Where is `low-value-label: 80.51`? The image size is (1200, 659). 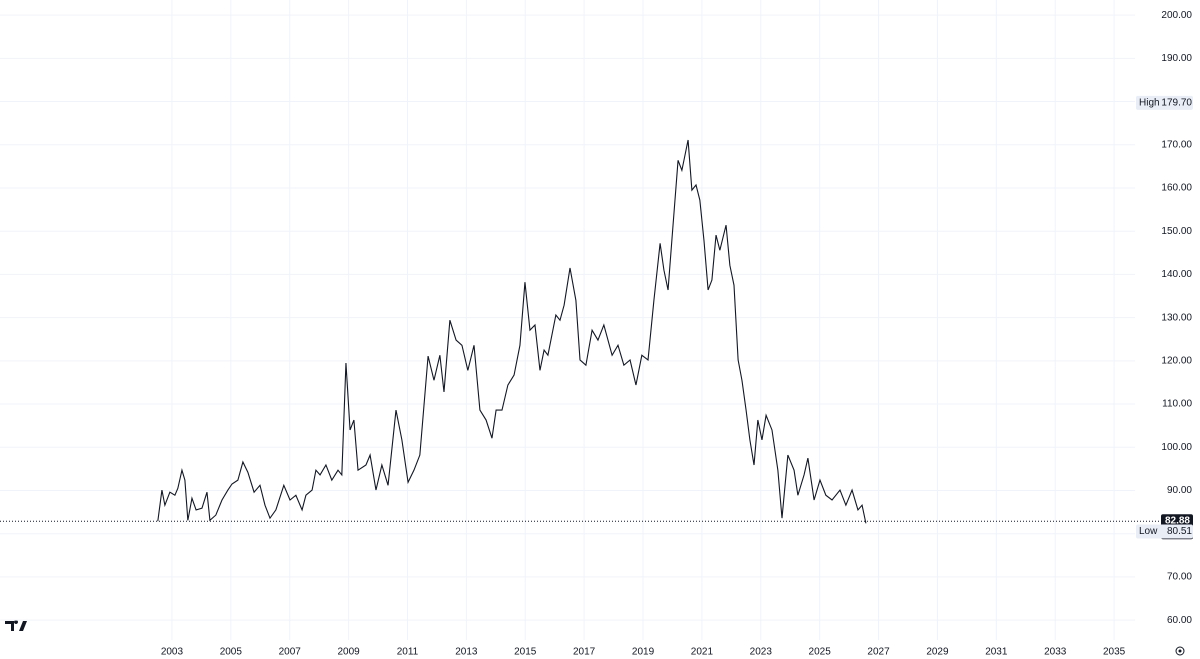
low-value-label: 80.51 is located at coordinates (1179, 531).